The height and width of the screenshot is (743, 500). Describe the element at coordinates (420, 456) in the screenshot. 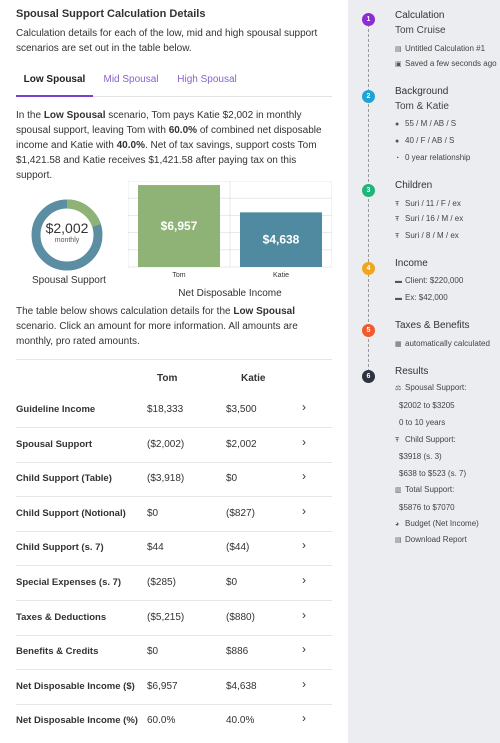

I see `result-value: $3918 (s. 3)` at that location.